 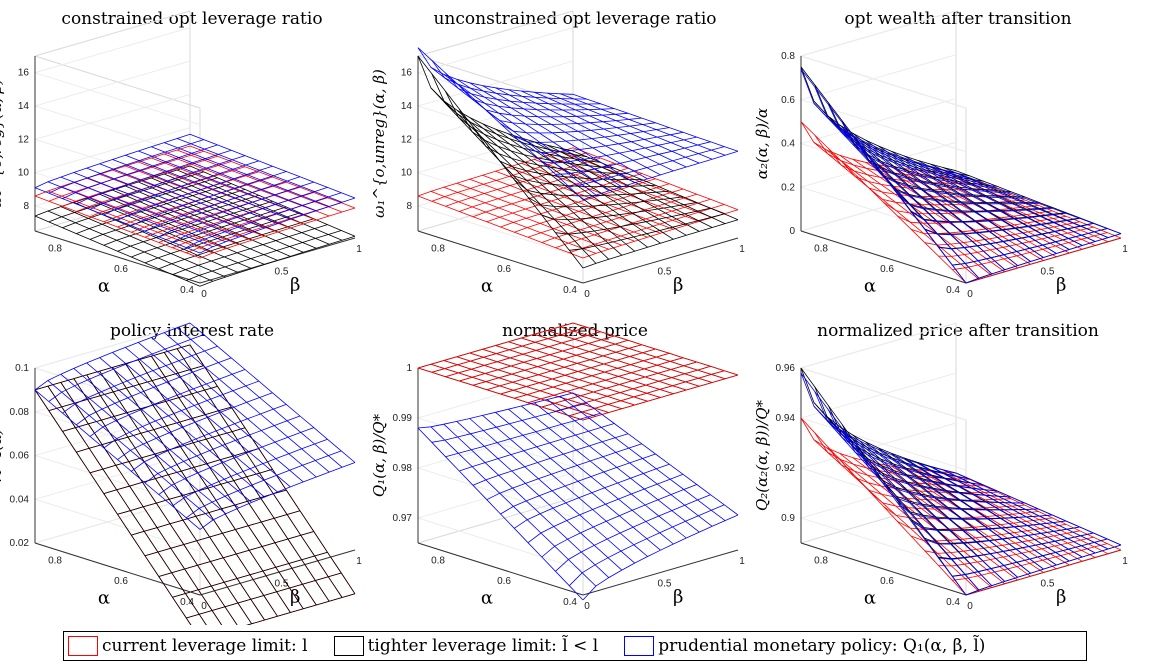 What do you see at coordinates (24, 106) in the screenshot?
I see `z-tick-label: 14` at bounding box center [24, 106].